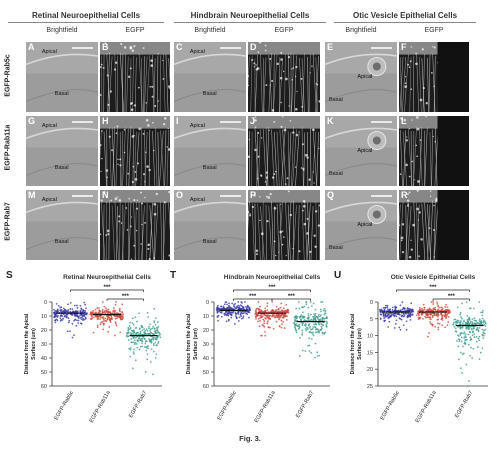 Image resolution: width=500 pixels, height=455 pixels. What do you see at coordinates (404, 121) in the screenshot?
I see `panel-letter: L` at bounding box center [404, 121].